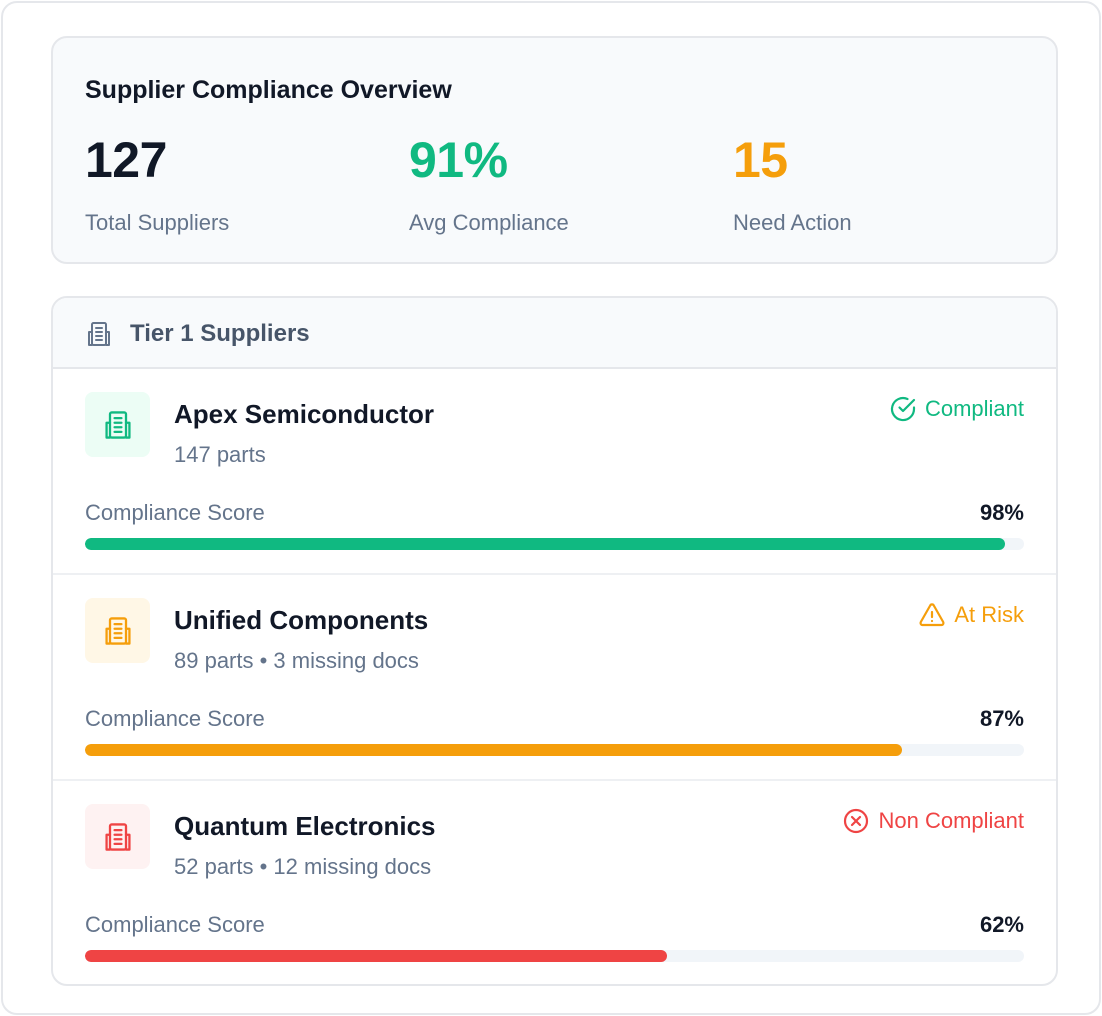 The width and height of the screenshot is (1102, 1016). What do you see at coordinates (989, 614) in the screenshot?
I see `status-label: At Risk` at bounding box center [989, 614].